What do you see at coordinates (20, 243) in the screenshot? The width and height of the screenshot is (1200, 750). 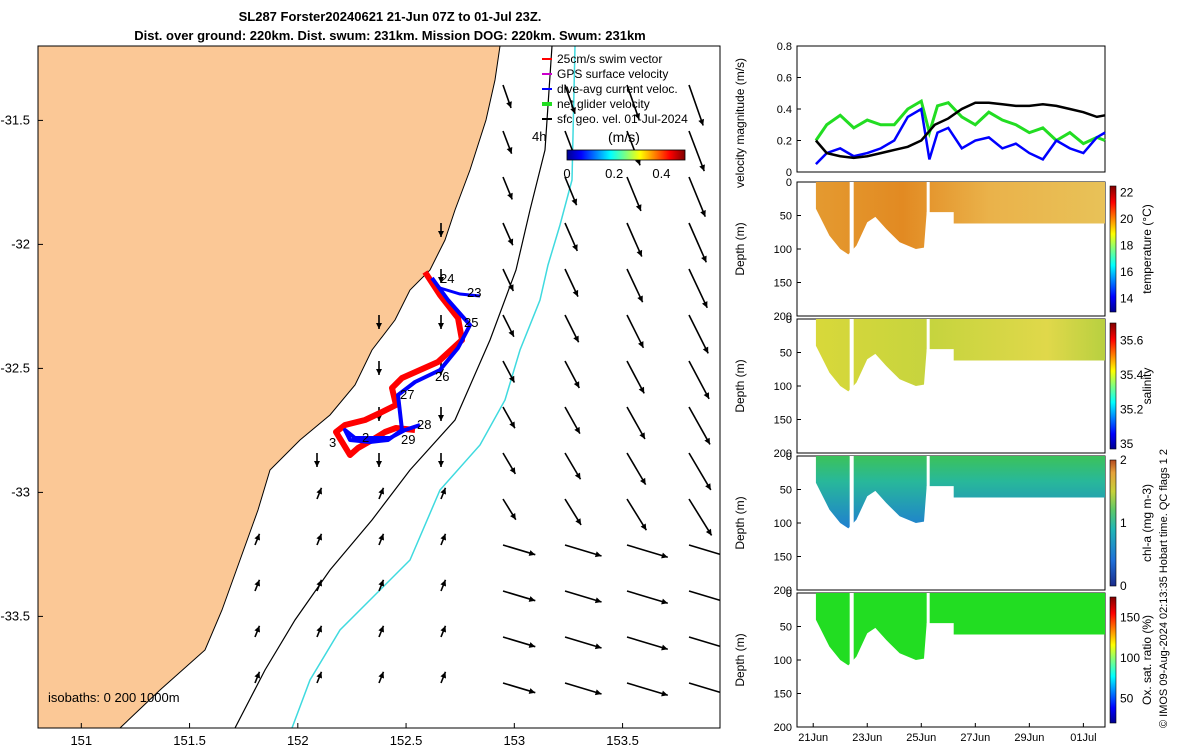 I see `map-ytick-label: -32` at bounding box center [20, 243].